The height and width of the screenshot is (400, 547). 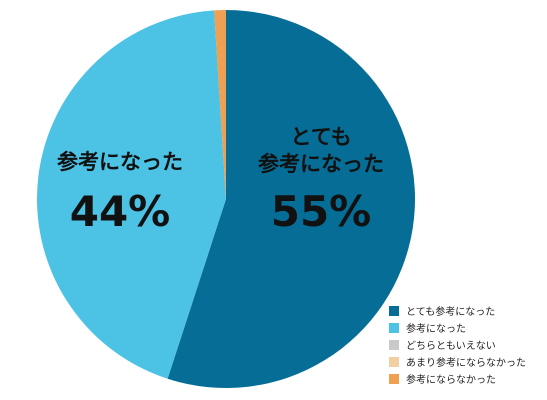 I want to click on slice-percent-2: 44%, so click(x=120, y=211).